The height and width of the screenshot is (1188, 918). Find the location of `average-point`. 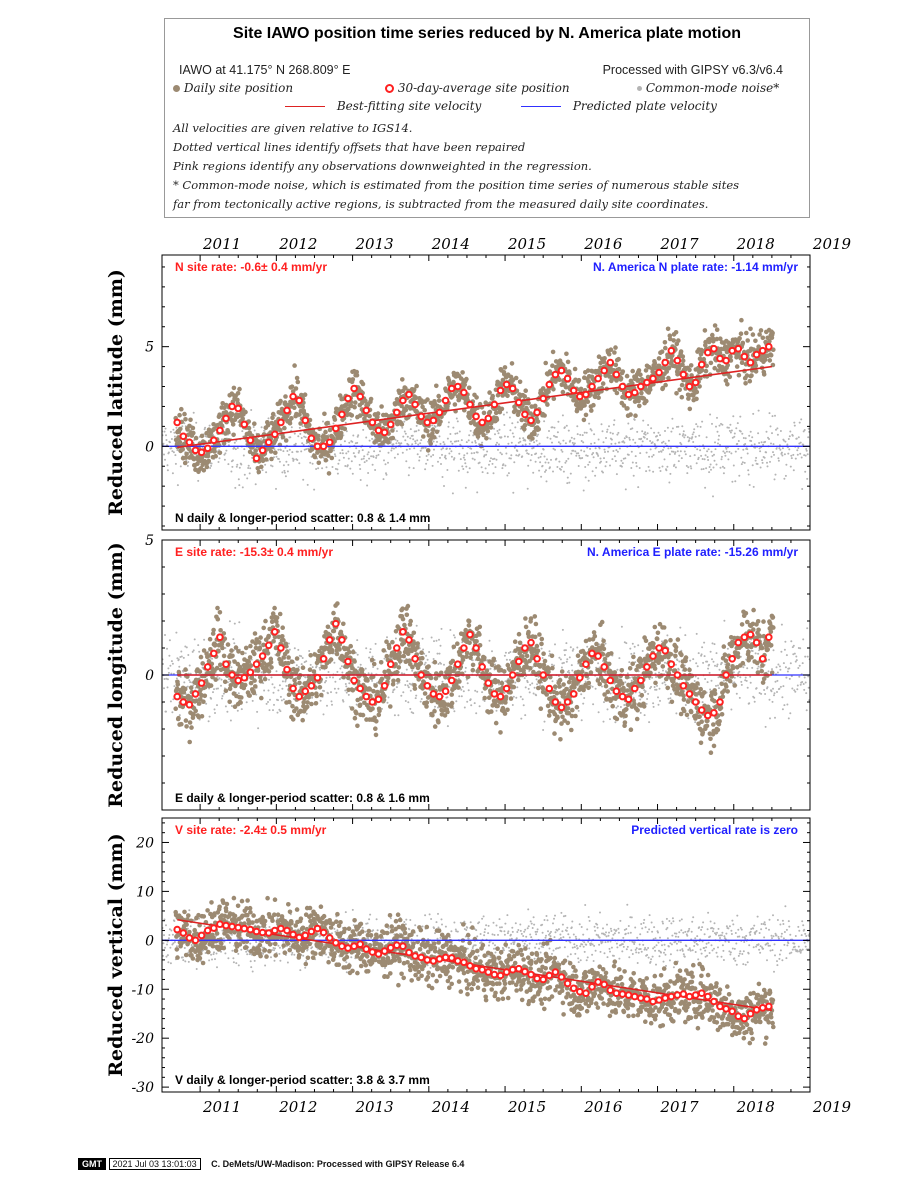

average-point is located at coordinates (519, 402).